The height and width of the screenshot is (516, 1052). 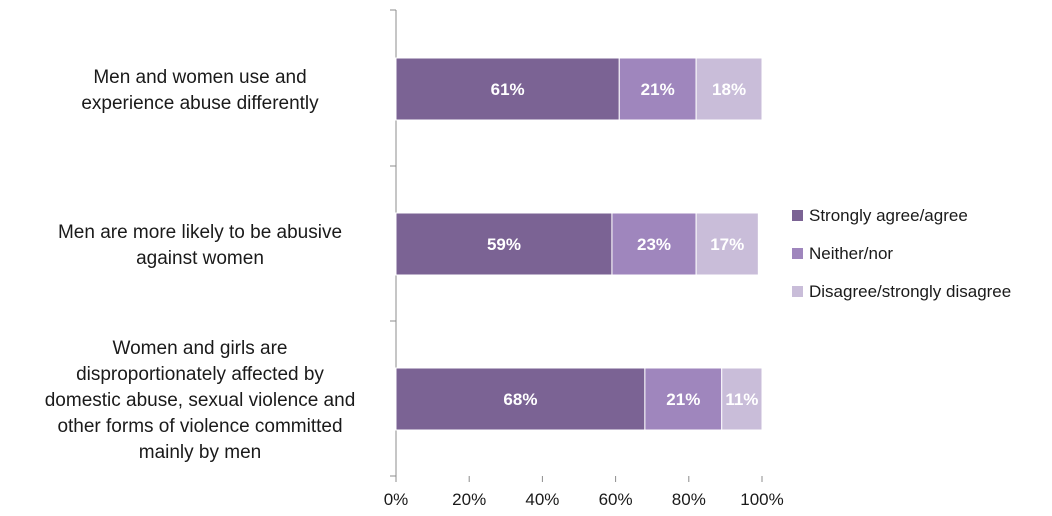 What do you see at coordinates (469, 499) in the screenshot?
I see `x-tick-label: 20%` at bounding box center [469, 499].